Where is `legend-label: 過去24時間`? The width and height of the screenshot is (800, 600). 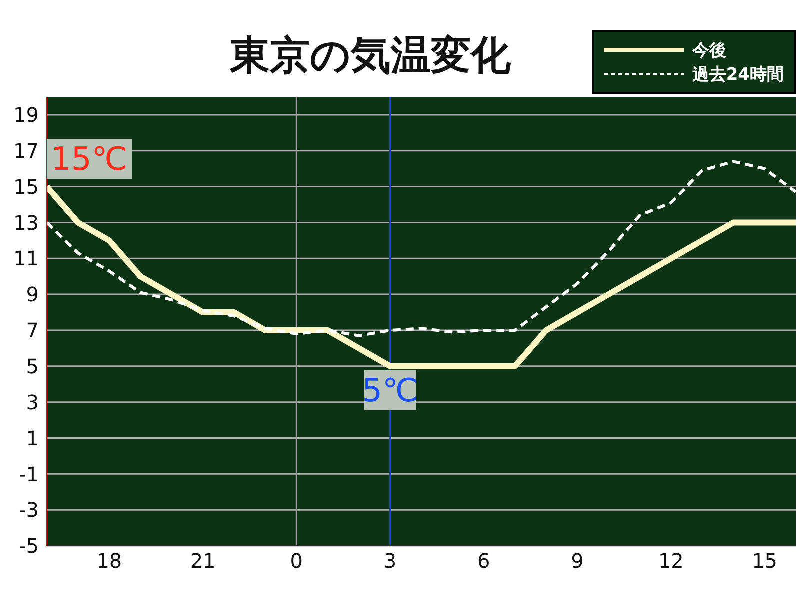 legend-label: 過去24時間 is located at coordinates (738, 75).